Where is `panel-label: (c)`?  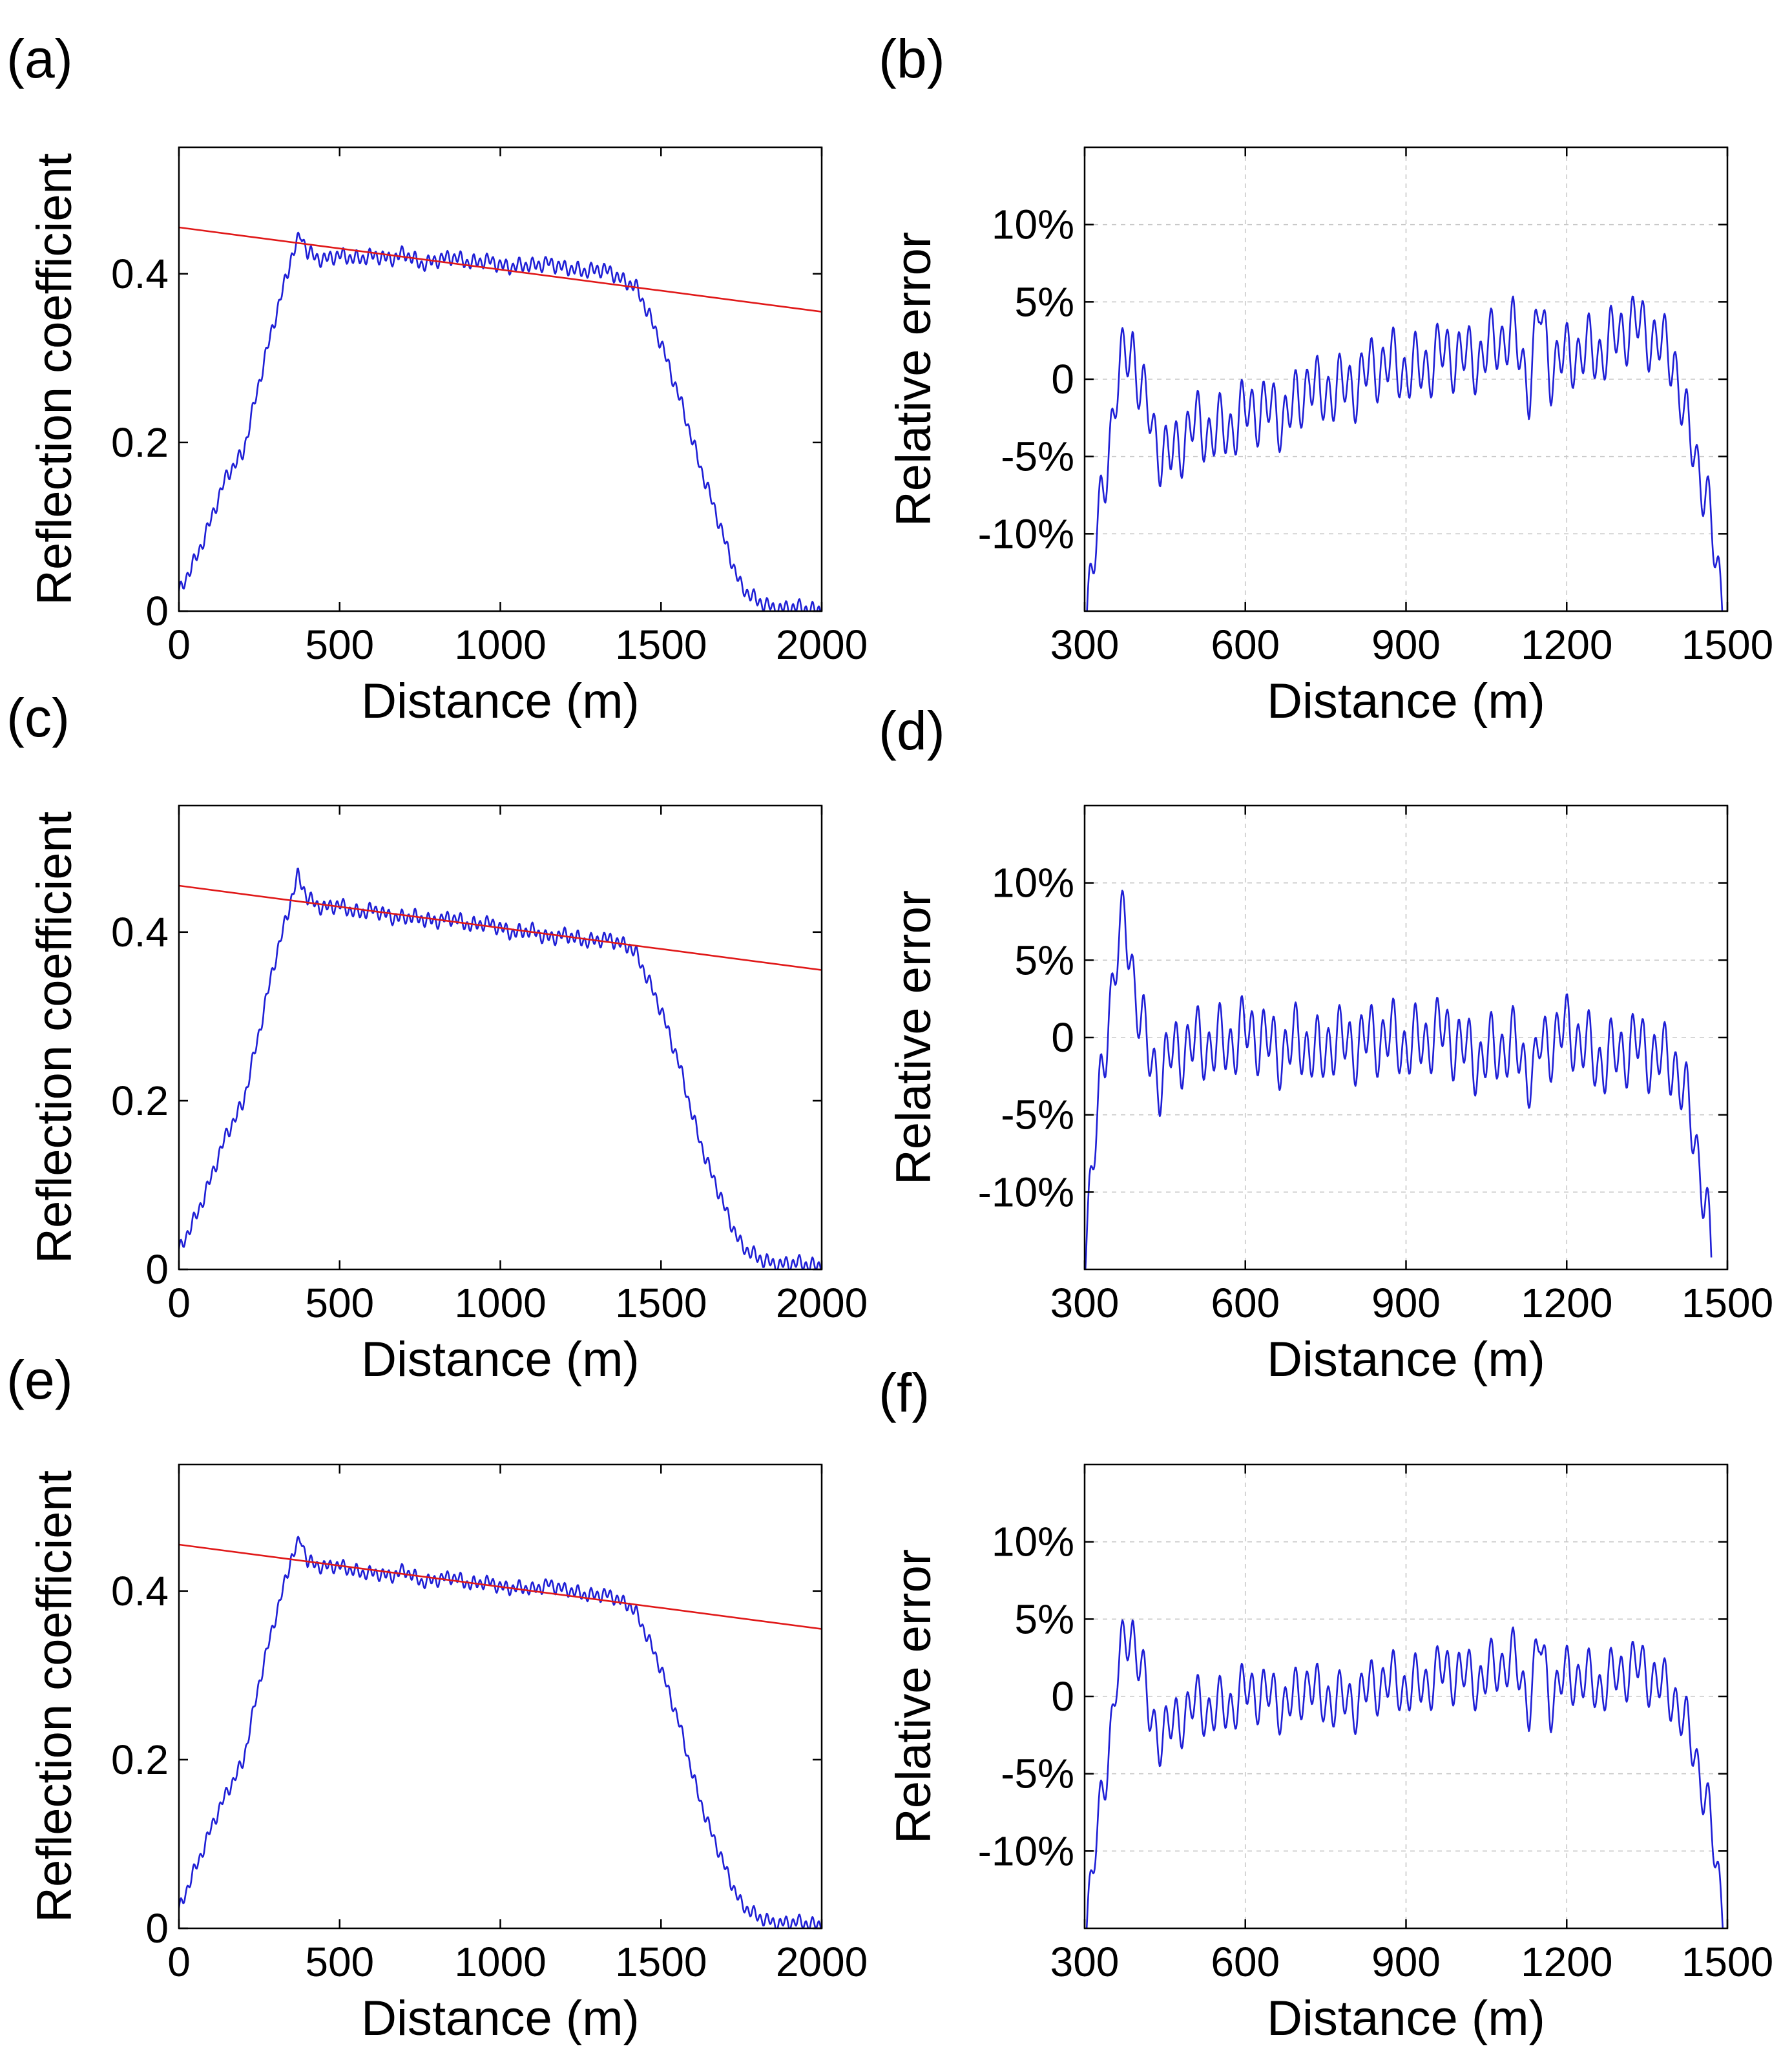
panel-label: (c) is located at coordinates (38, 717).